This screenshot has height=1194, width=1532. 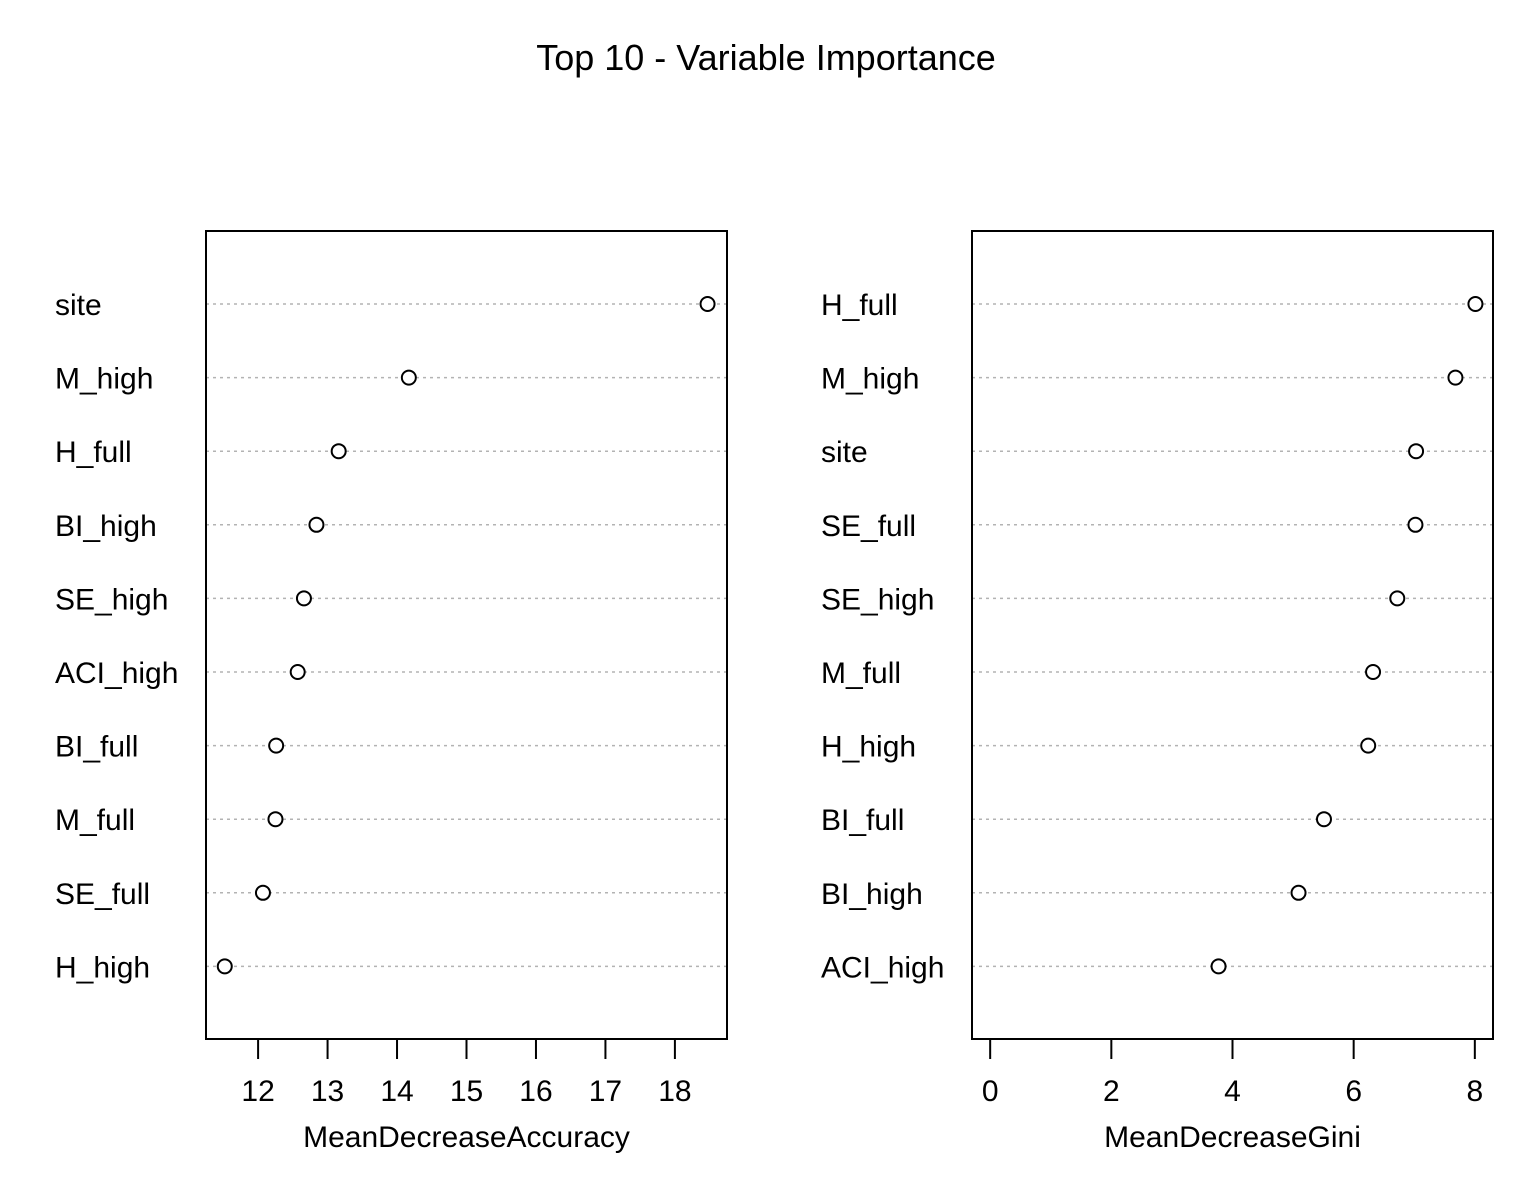 I want to click on x-tick-label: 16, so click(x=535, y=1091).